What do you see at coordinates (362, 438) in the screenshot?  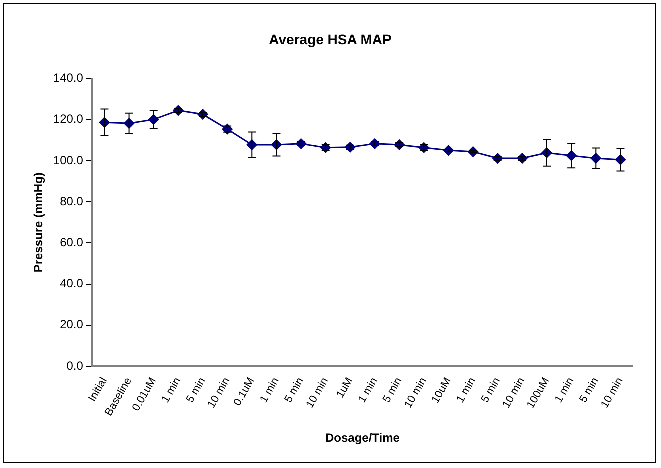 I see `x-axis-title: Dosage/Time` at bounding box center [362, 438].